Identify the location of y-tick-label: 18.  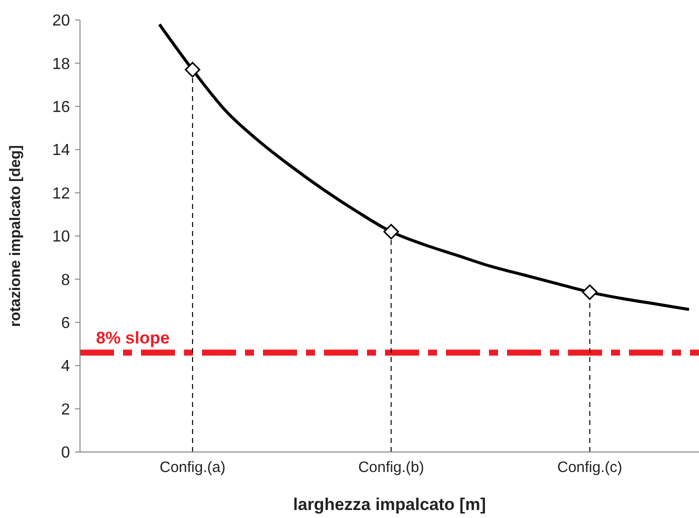
(61, 64).